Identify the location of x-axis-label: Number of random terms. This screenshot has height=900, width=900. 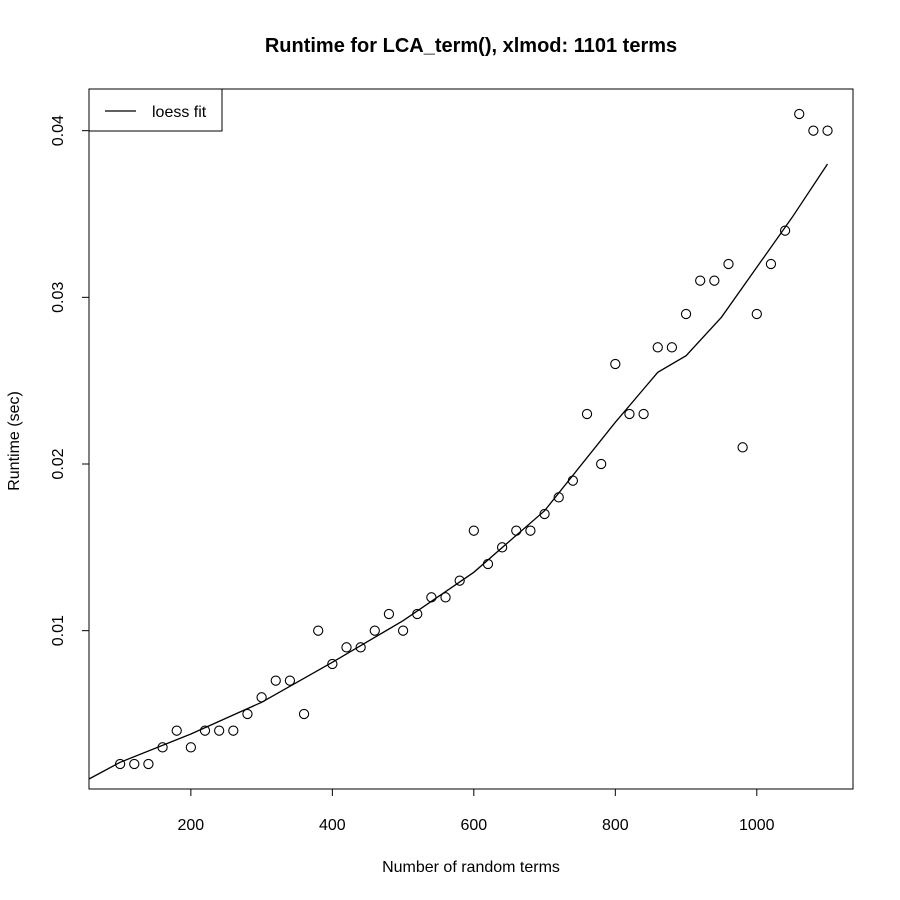
(471, 867).